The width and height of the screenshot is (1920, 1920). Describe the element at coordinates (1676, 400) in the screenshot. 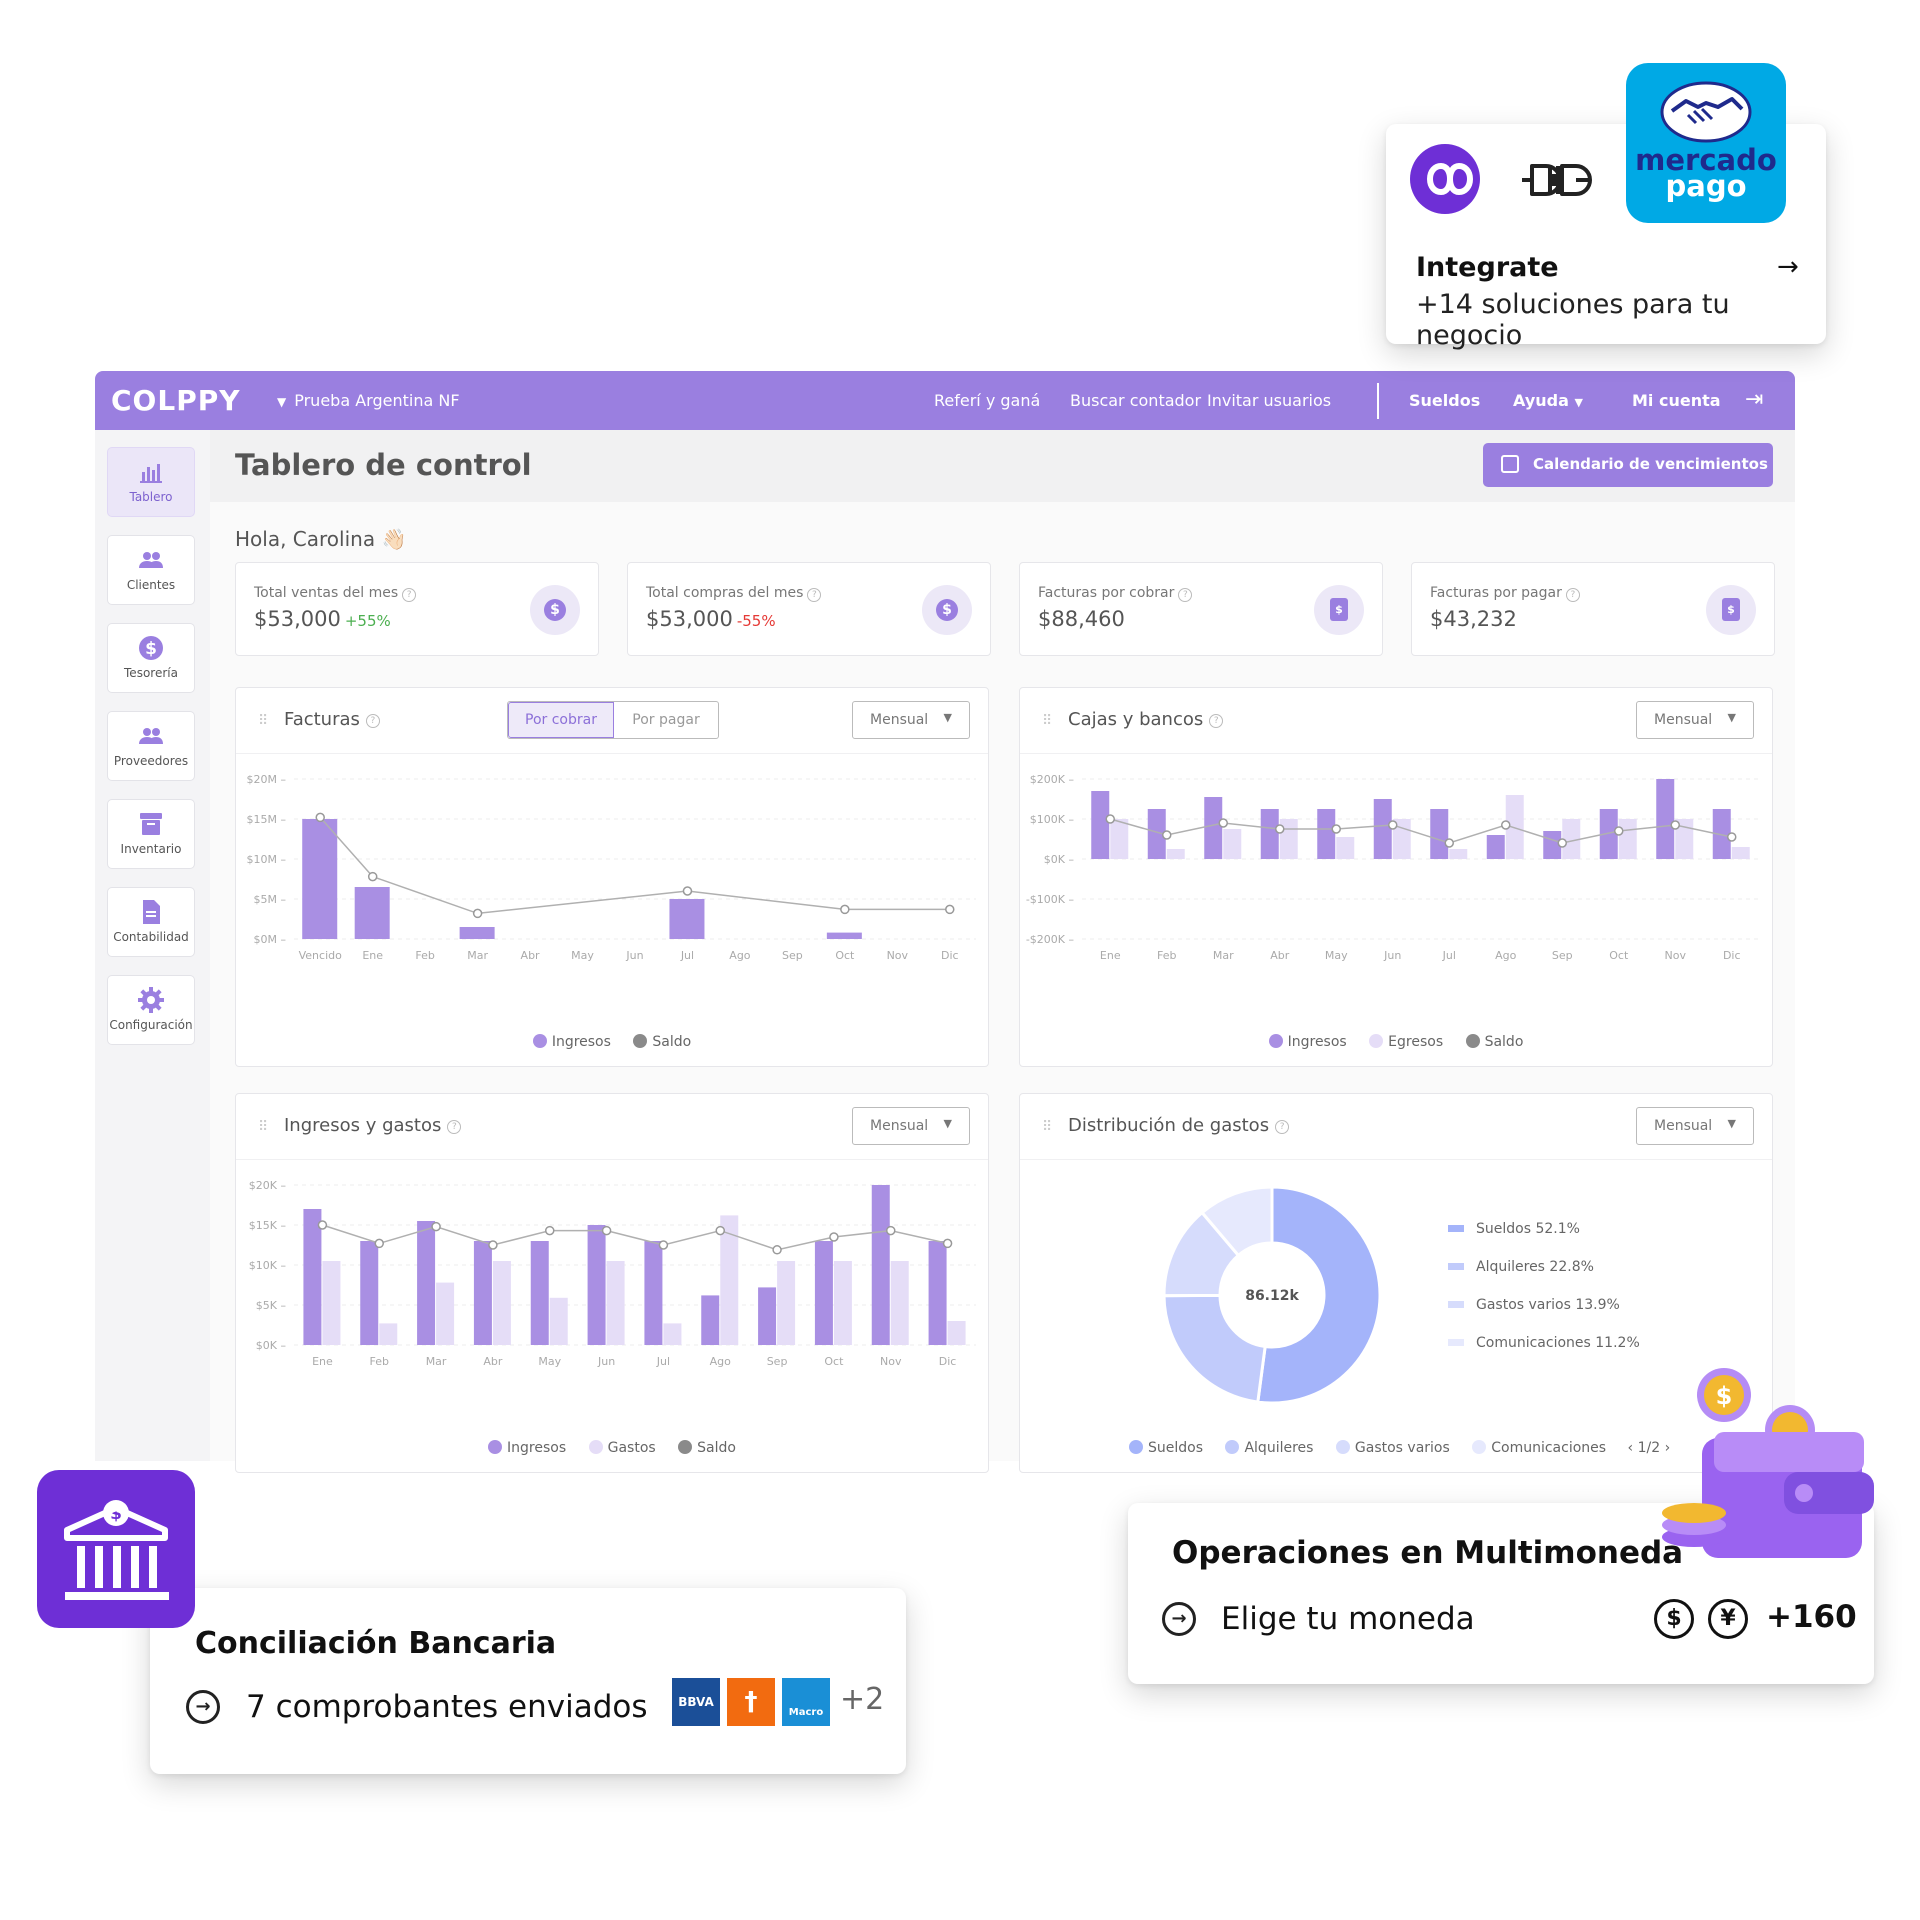

I see `nav-mi-cuenta: Mi cuenta` at that location.